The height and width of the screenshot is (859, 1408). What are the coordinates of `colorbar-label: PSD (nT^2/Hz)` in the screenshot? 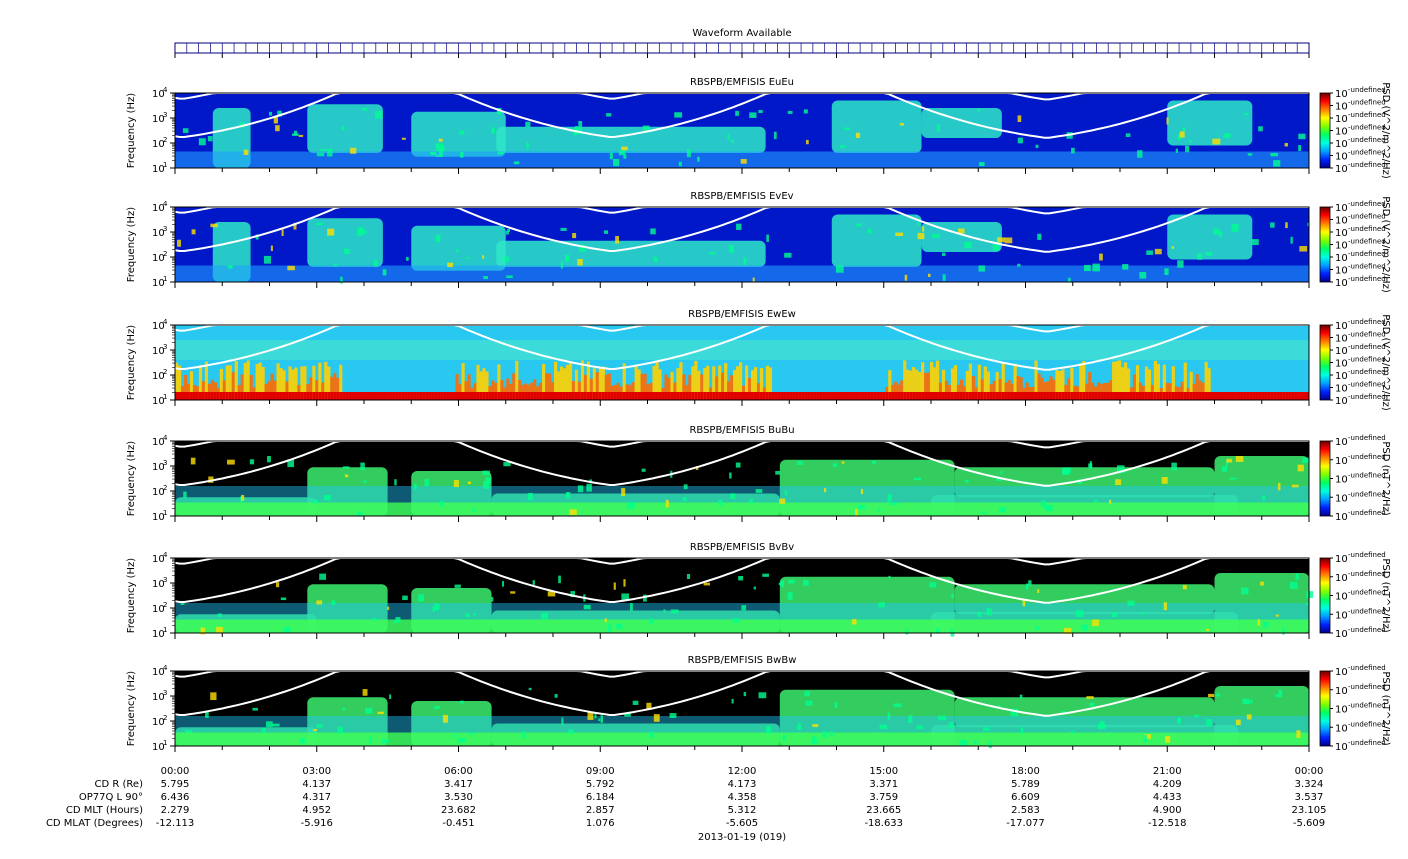 It's located at (1385, 595).